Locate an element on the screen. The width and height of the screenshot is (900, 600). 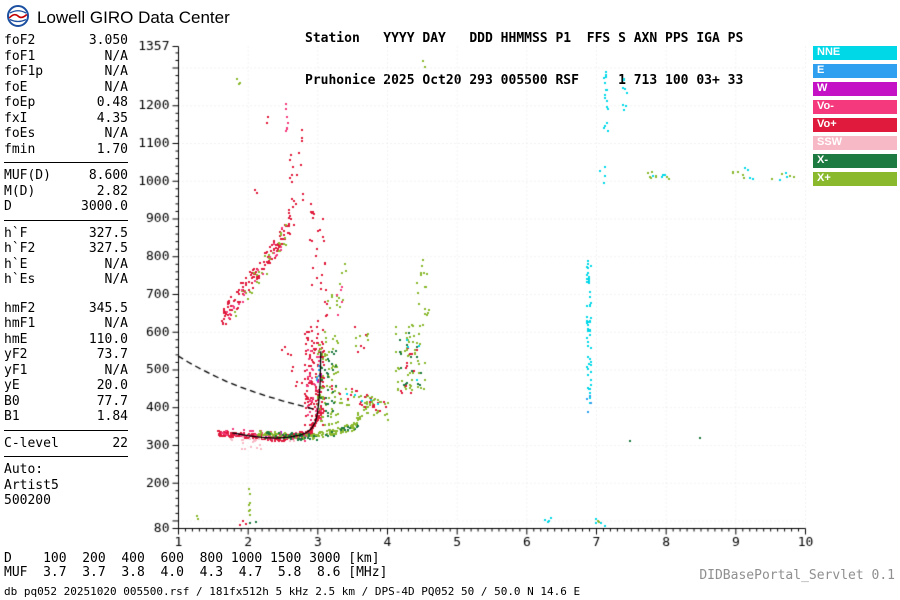
param-label: hmF1 is located at coordinates (20, 323).